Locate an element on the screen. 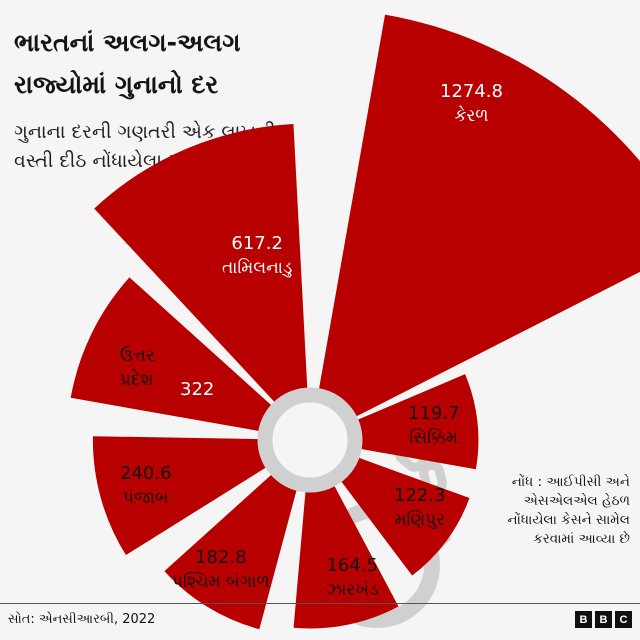 The height and width of the screenshot is (640, 640). label-west-bengal: 182.8 પશ્ચિમ બંગાળ is located at coordinates (221, 569).